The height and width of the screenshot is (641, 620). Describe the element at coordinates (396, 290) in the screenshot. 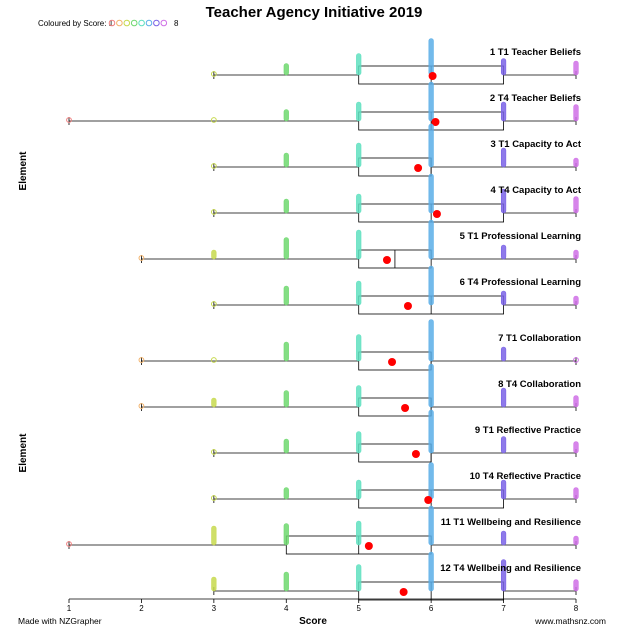

I see `panel: 6 T4 Professional Learning` at that location.